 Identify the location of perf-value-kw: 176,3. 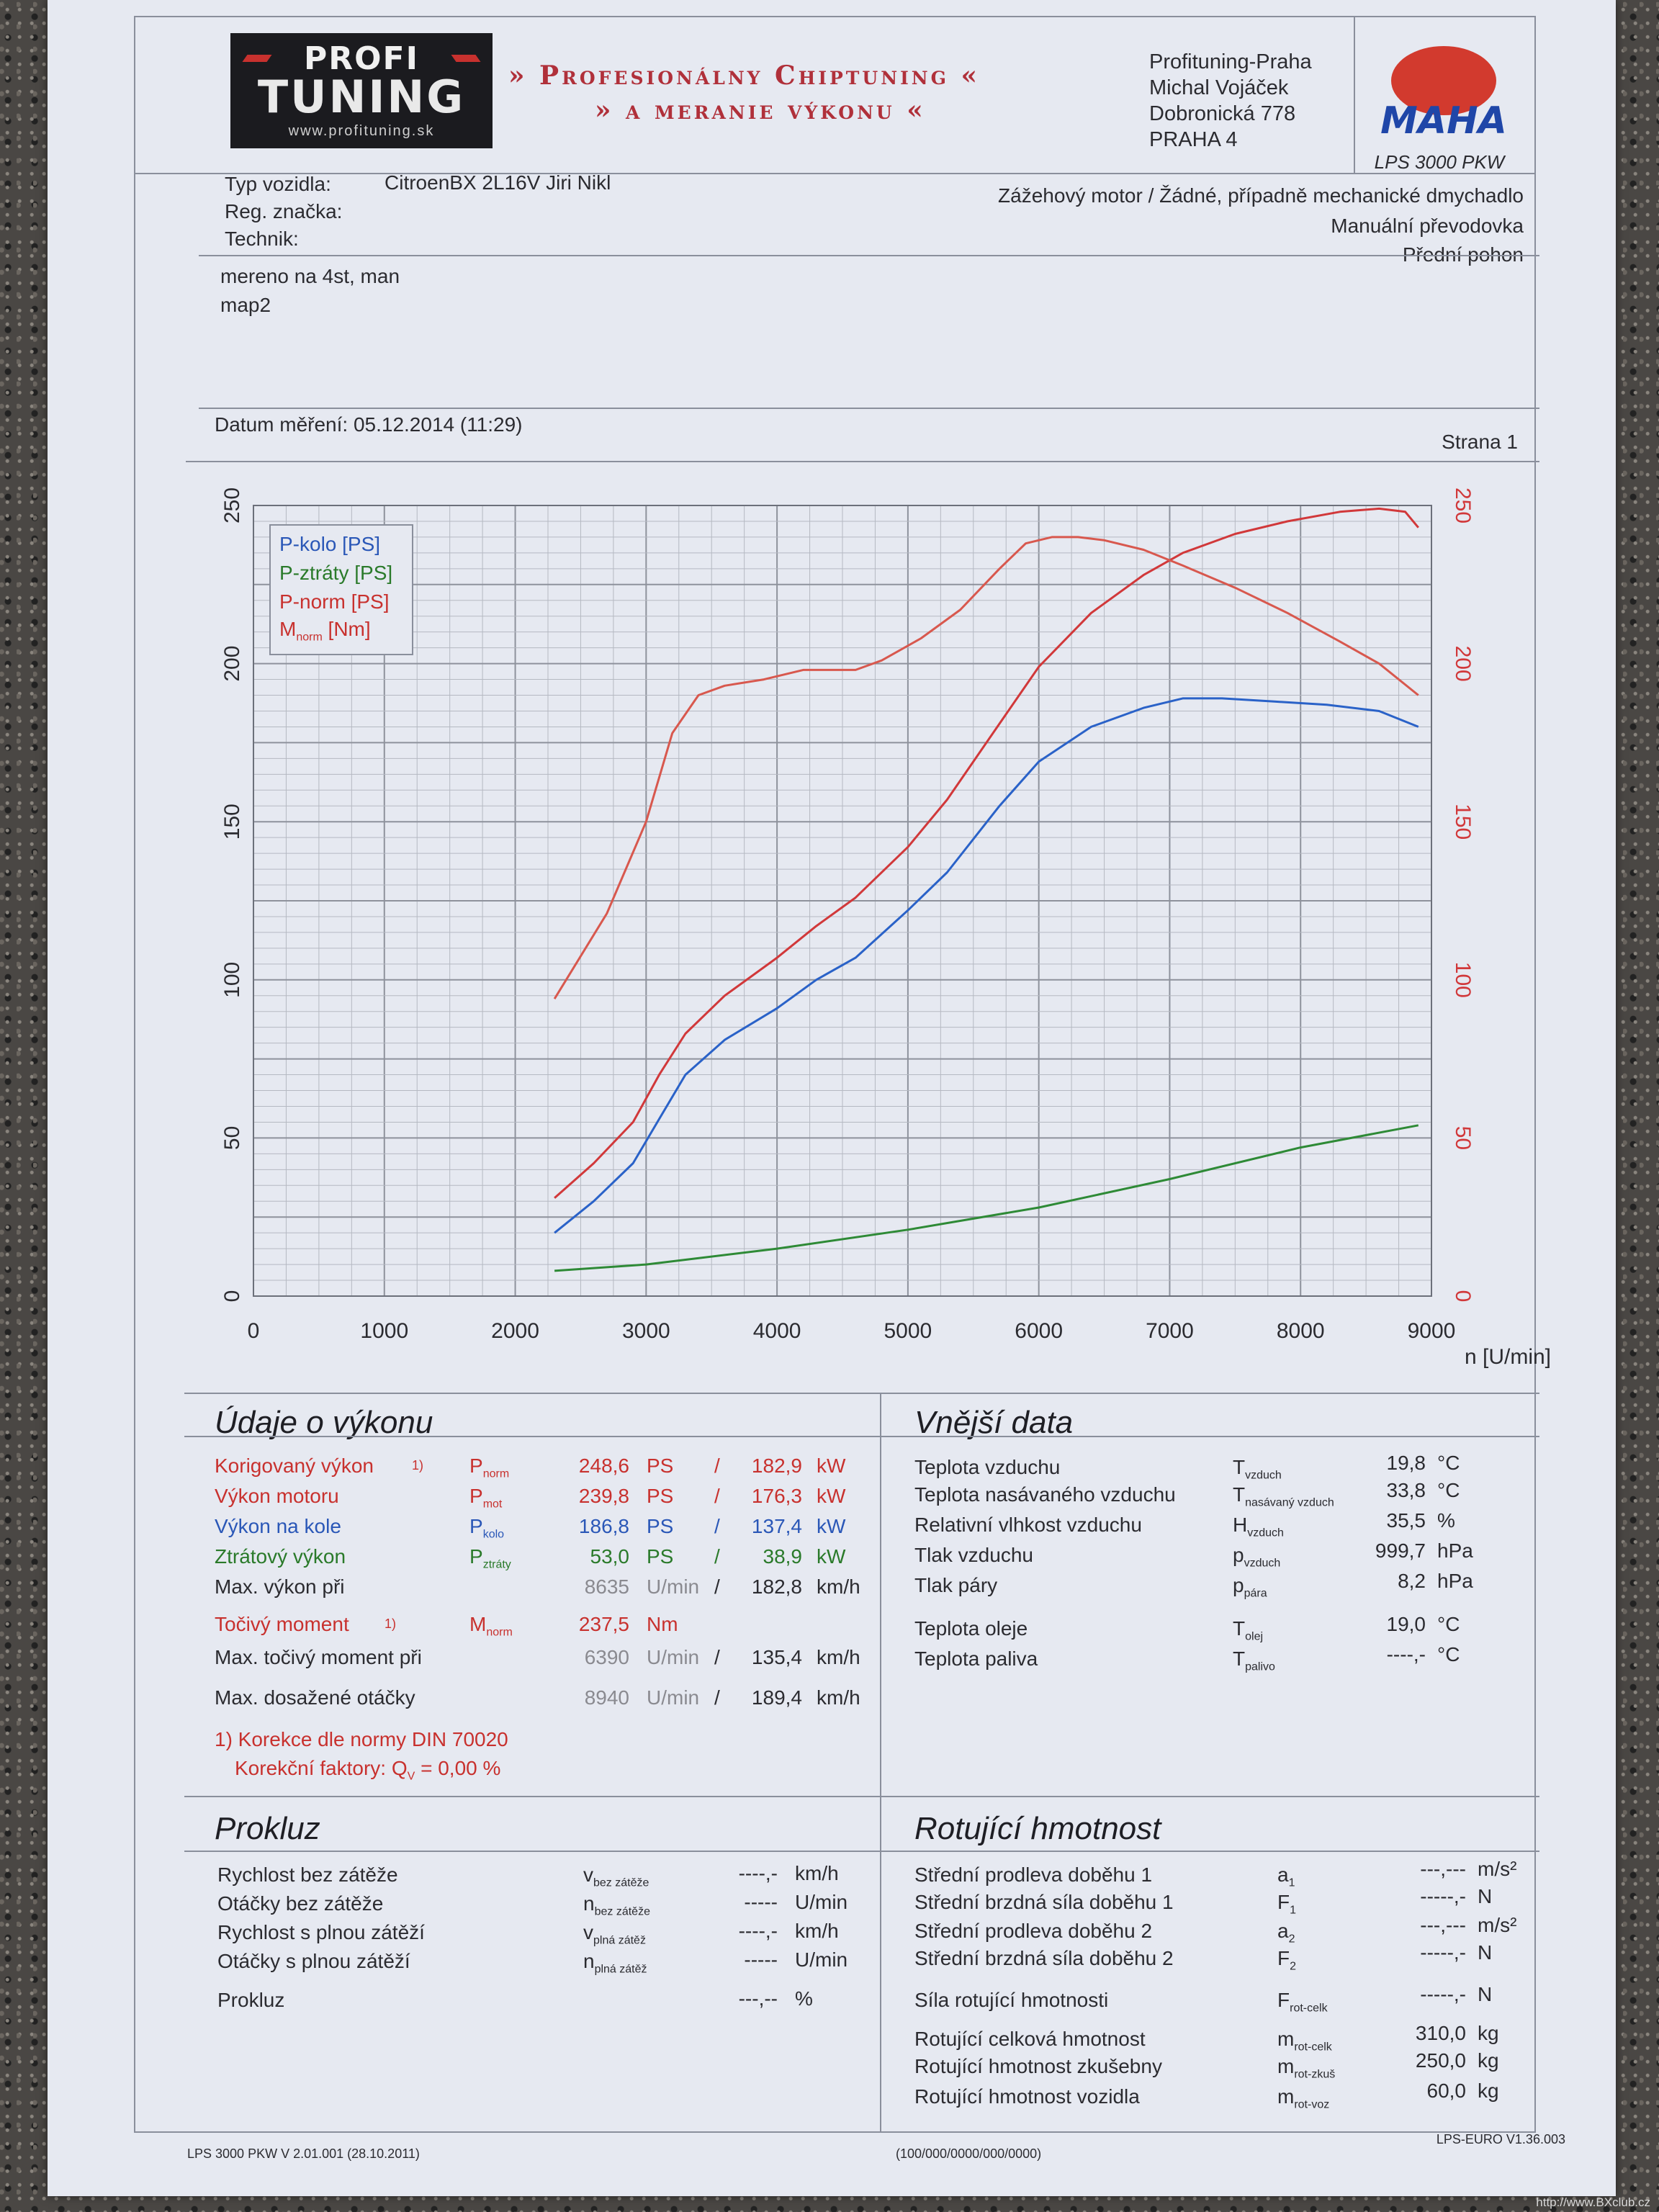
(776, 1496).